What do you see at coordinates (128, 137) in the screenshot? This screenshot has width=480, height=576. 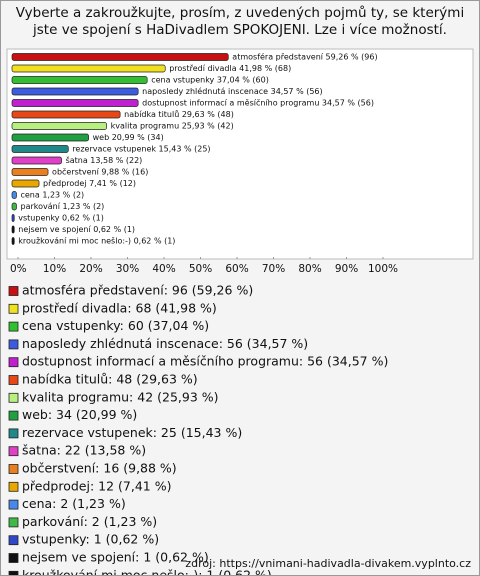 I see `bar-label: web 20,99 % (34)` at bounding box center [128, 137].